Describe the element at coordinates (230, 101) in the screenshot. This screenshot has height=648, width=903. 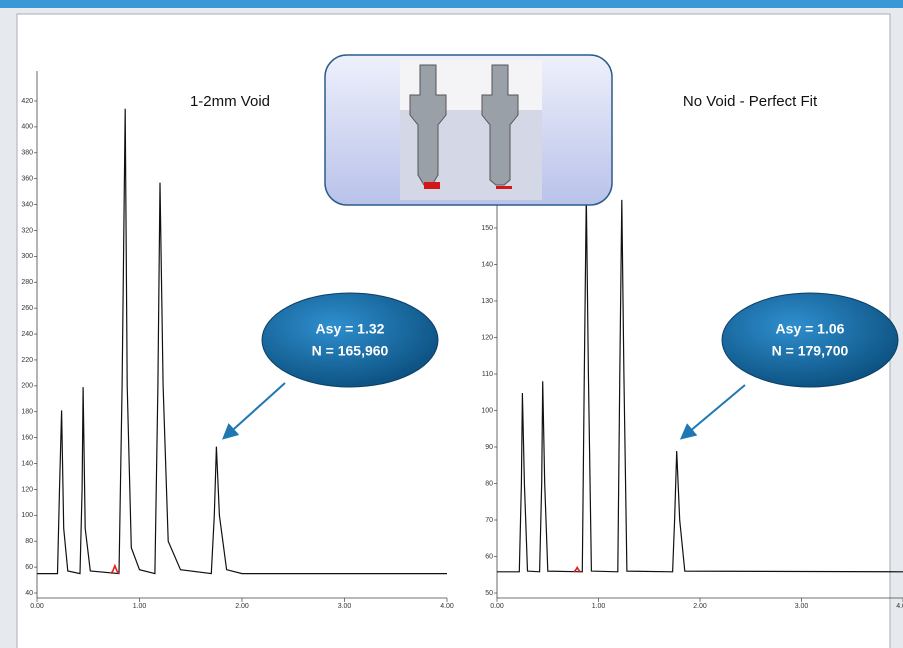
I see `chart-title: 1-2mm Void` at that location.